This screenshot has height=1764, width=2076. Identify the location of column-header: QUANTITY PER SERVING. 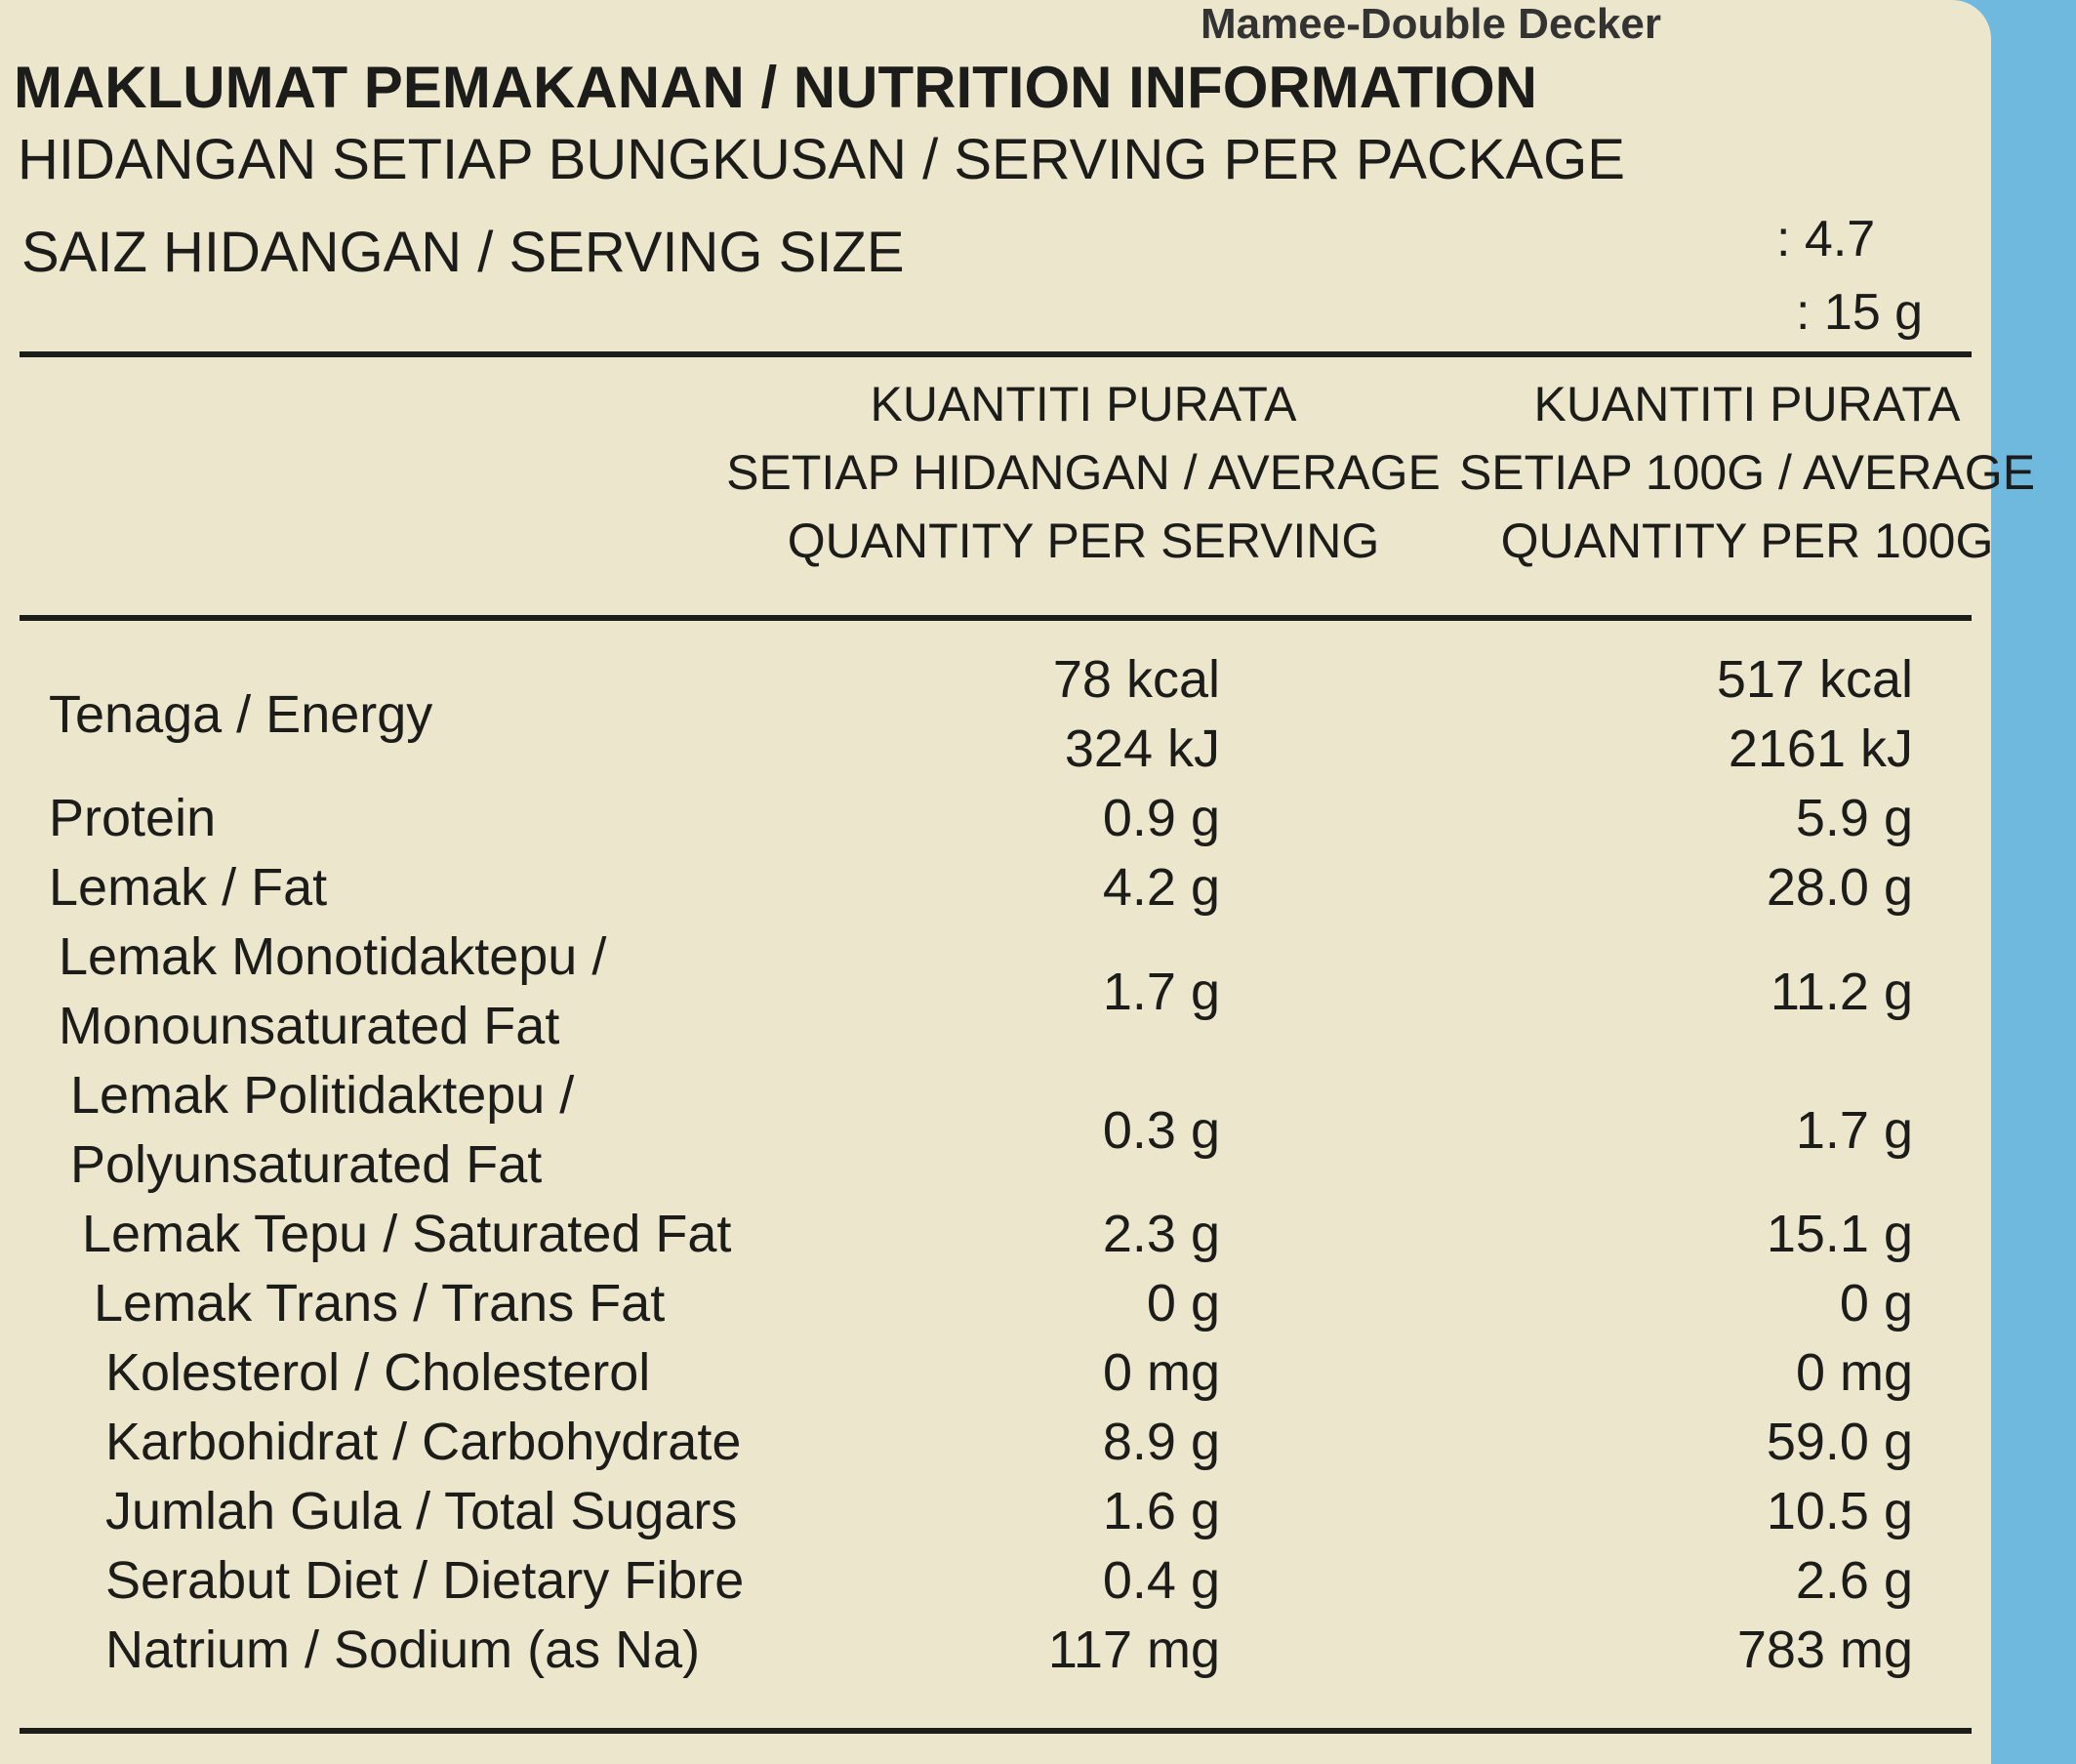
(1083, 540).